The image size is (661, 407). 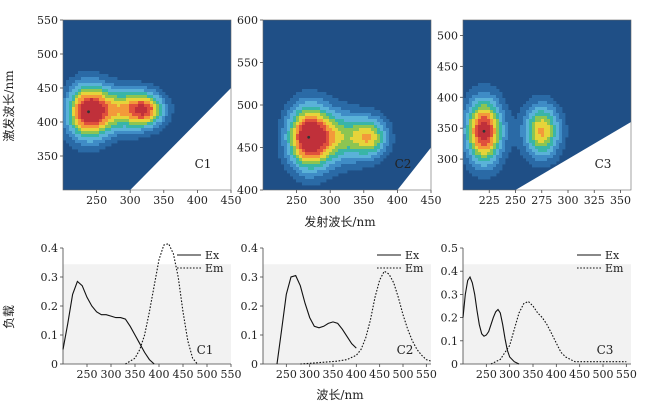 What do you see at coordinates (316, 319) in the screenshot?
I see `series-line-ex` at bounding box center [316, 319].